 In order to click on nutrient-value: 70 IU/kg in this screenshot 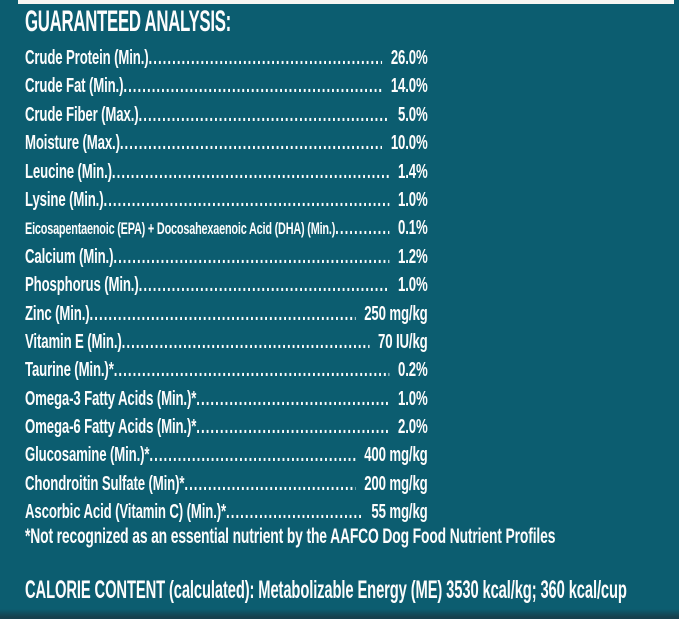, I will do `click(403, 341)`.